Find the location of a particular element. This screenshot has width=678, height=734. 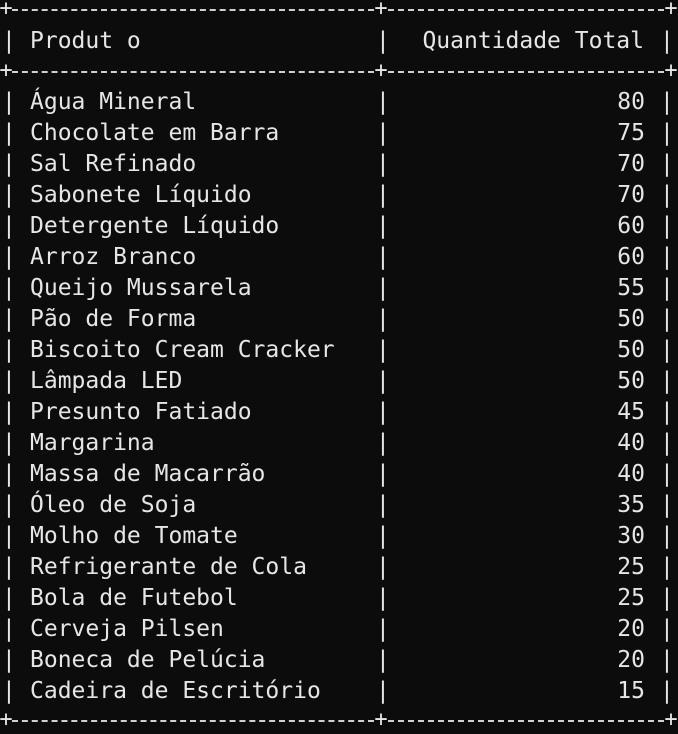

cell-product: Presunto Fatiado is located at coordinates (141, 412).